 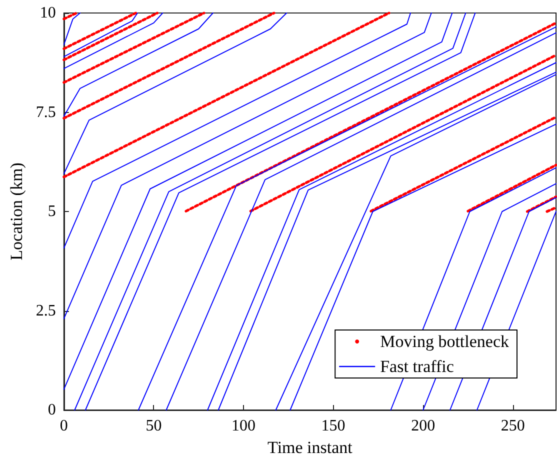 What do you see at coordinates (46, 112) in the screenshot?
I see `y-tick-label: 7.5` at bounding box center [46, 112].